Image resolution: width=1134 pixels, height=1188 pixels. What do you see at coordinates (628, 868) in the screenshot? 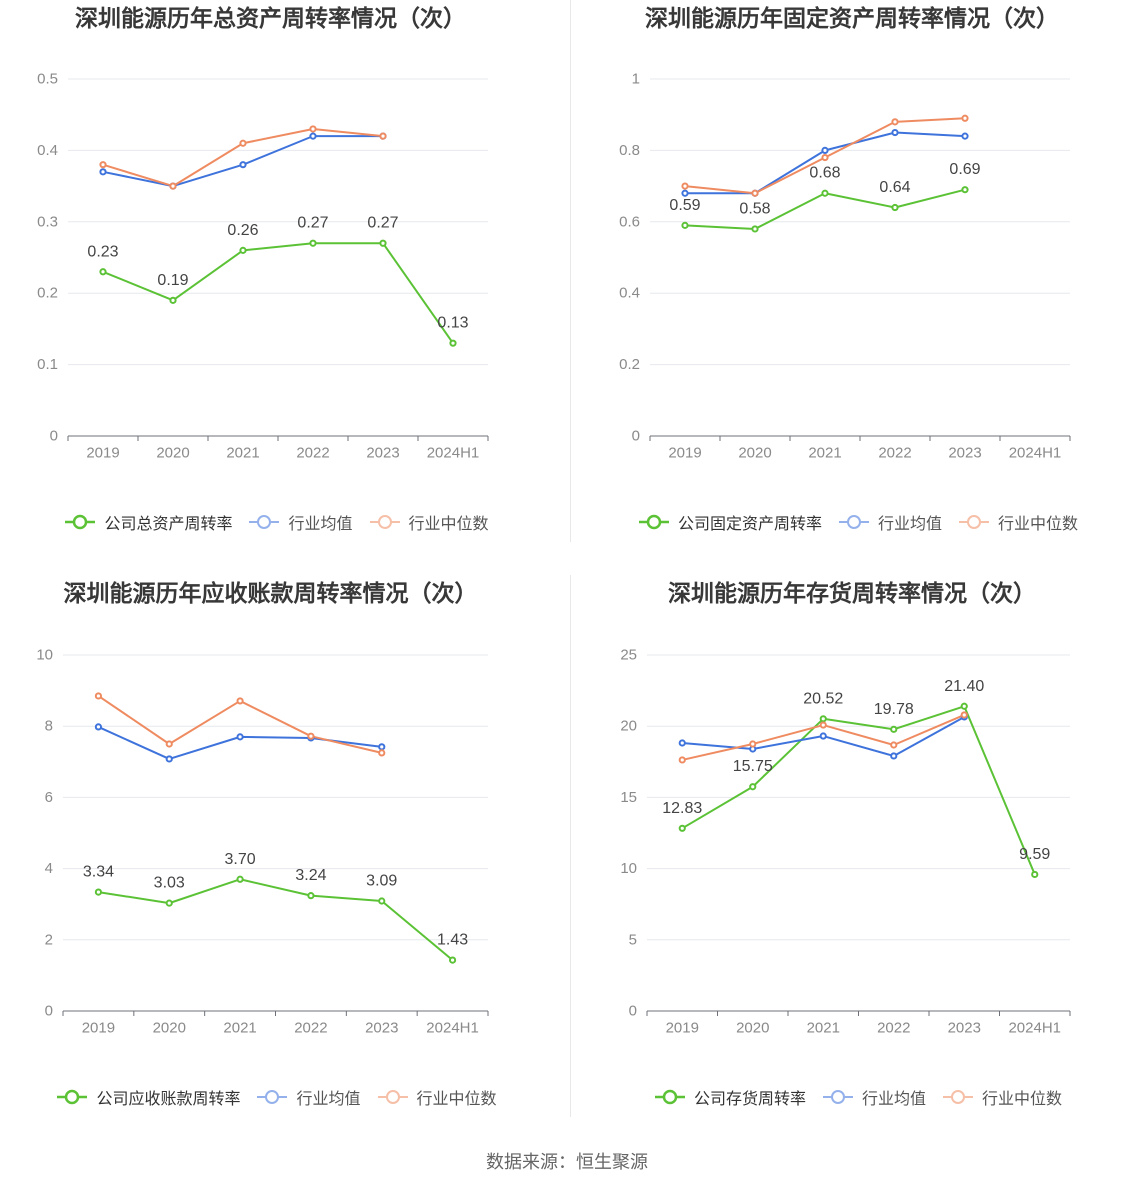
I see `y-tick-label: 10` at bounding box center [628, 868].